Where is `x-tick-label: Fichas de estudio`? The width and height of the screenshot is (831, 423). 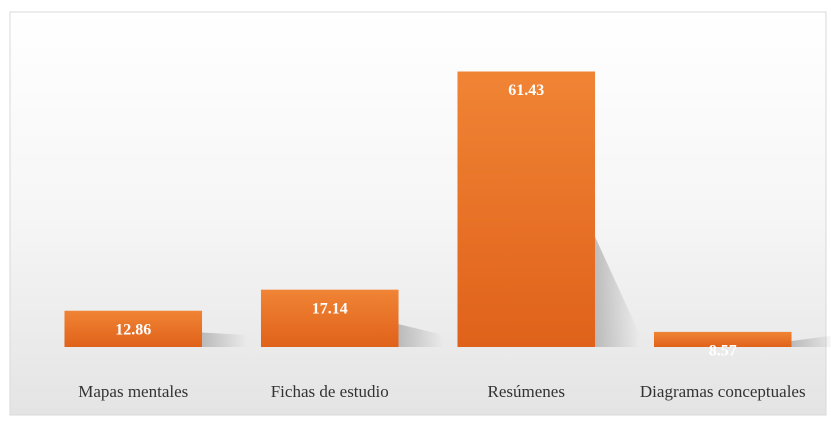
x-tick-label: Fichas de estudio is located at coordinates (330, 391).